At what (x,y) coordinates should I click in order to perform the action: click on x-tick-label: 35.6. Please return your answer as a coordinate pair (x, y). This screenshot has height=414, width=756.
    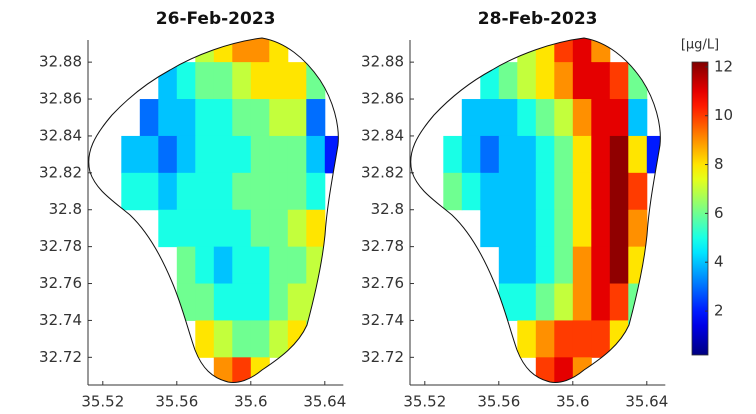
    Looking at the image, I should click on (572, 402).